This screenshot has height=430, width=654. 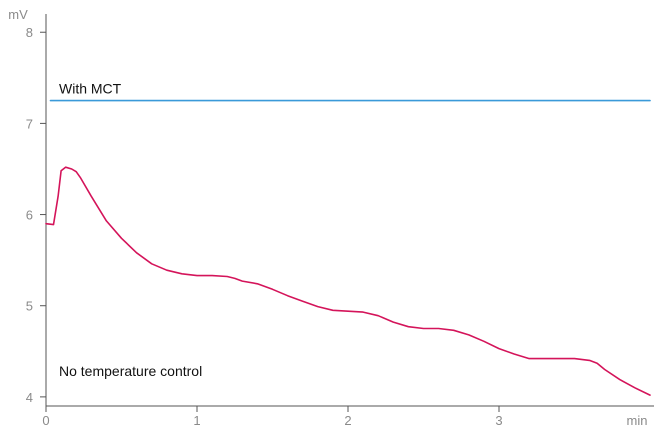 I want to click on x-tick-label: 1, so click(x=196, y=420).